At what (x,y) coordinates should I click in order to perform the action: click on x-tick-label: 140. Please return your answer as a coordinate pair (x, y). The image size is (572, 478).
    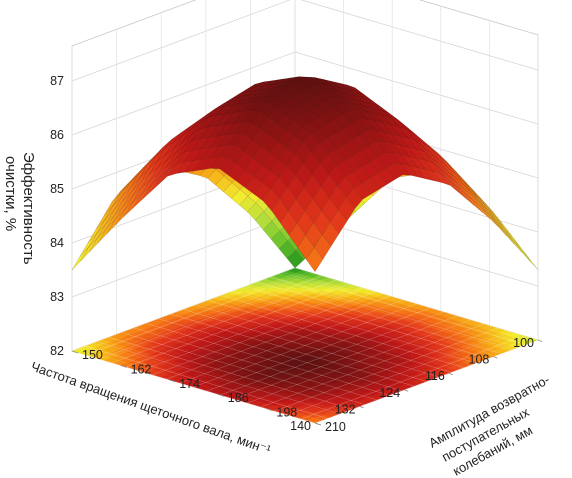
    Looking at the image, I should click on (300, 426).